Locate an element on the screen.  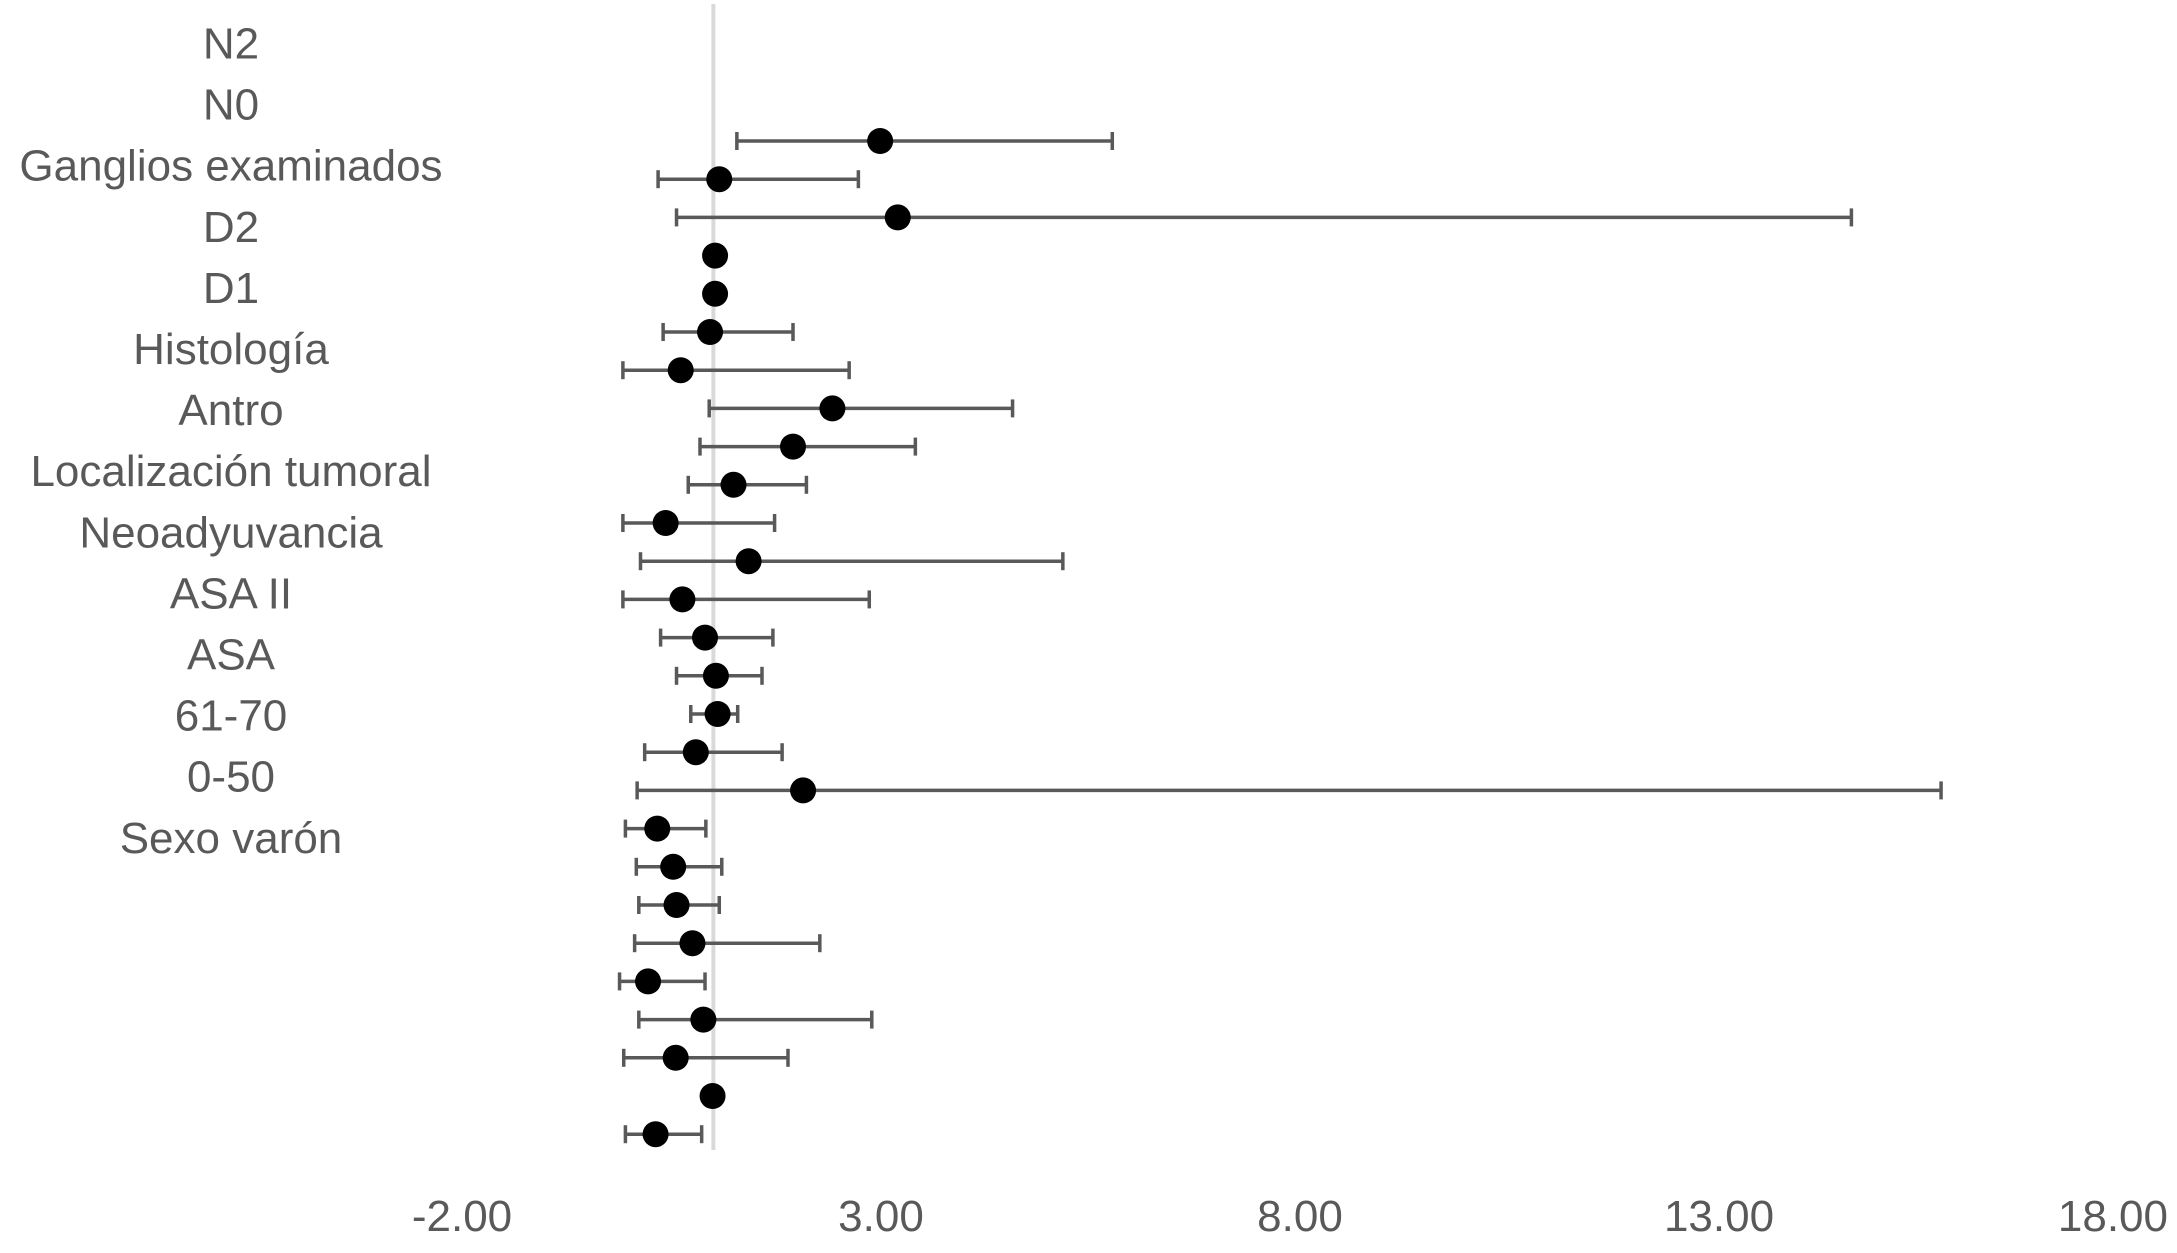
category-label: Antro is located at coordinates (230, 410).